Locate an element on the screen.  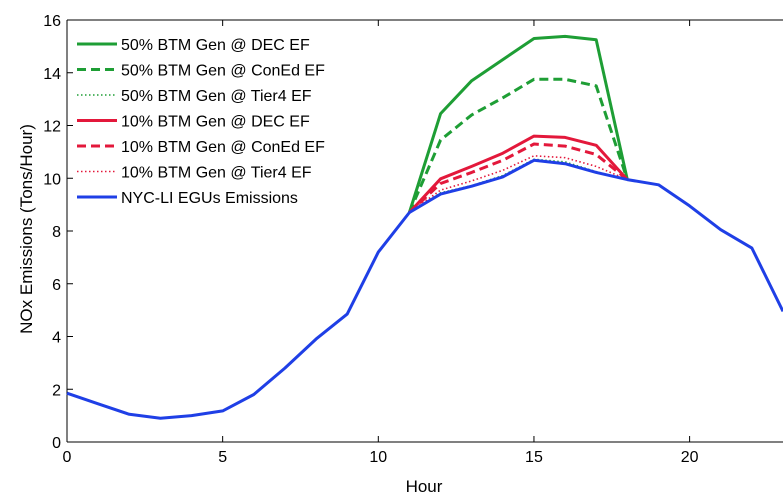
legend-entry-label: 10% BTM Gen @ ConEd EF is located at coordinates (223, 147).